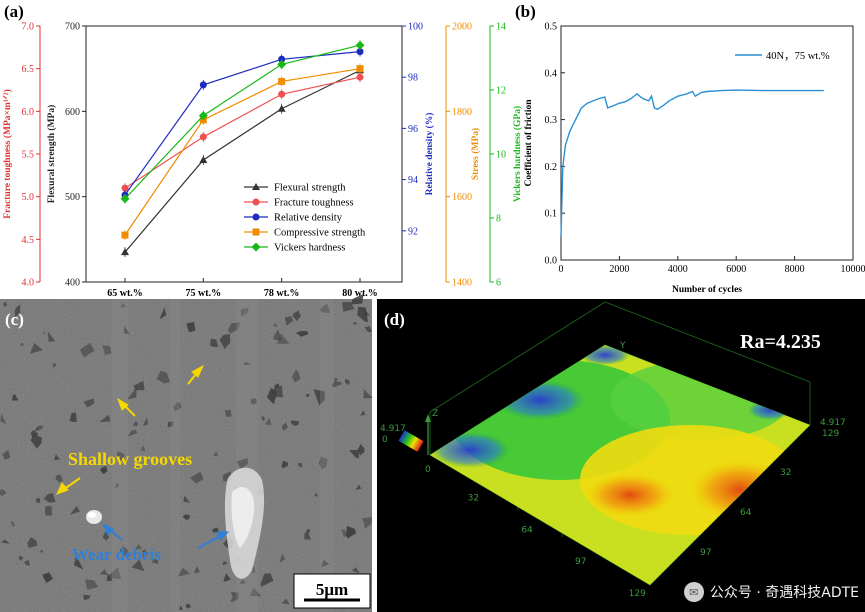  What do you see at coordinates (125, 188) in the screenshot?
I see `data-point-toughness` at bounding box center [125, 188].